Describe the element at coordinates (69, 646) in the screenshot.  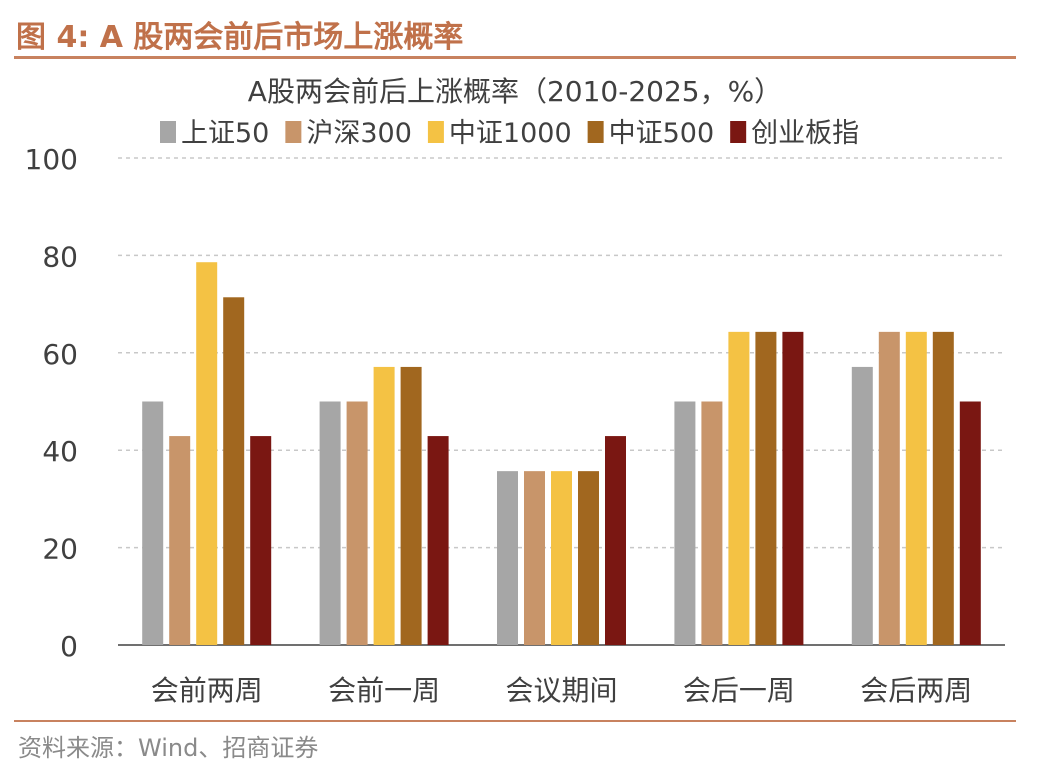
I see `y-tick-label: 0` at that location.